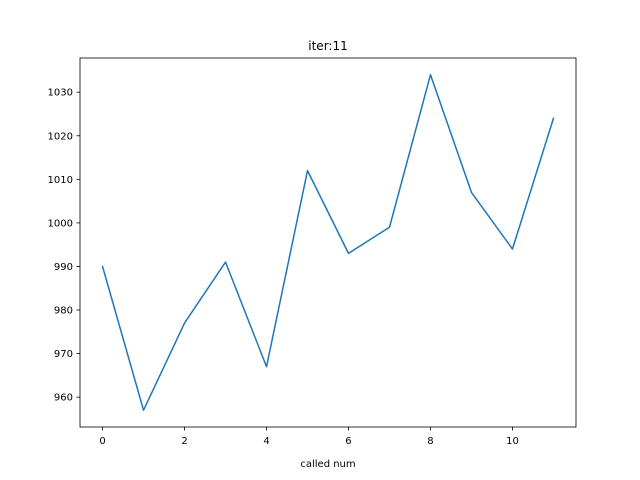 The width and height of the screenshot is (640, 480). What do you see at coordinates (60, 223) in the screenshot?
I see `y-tick-label: 1000` at bounding box center [60, 223].